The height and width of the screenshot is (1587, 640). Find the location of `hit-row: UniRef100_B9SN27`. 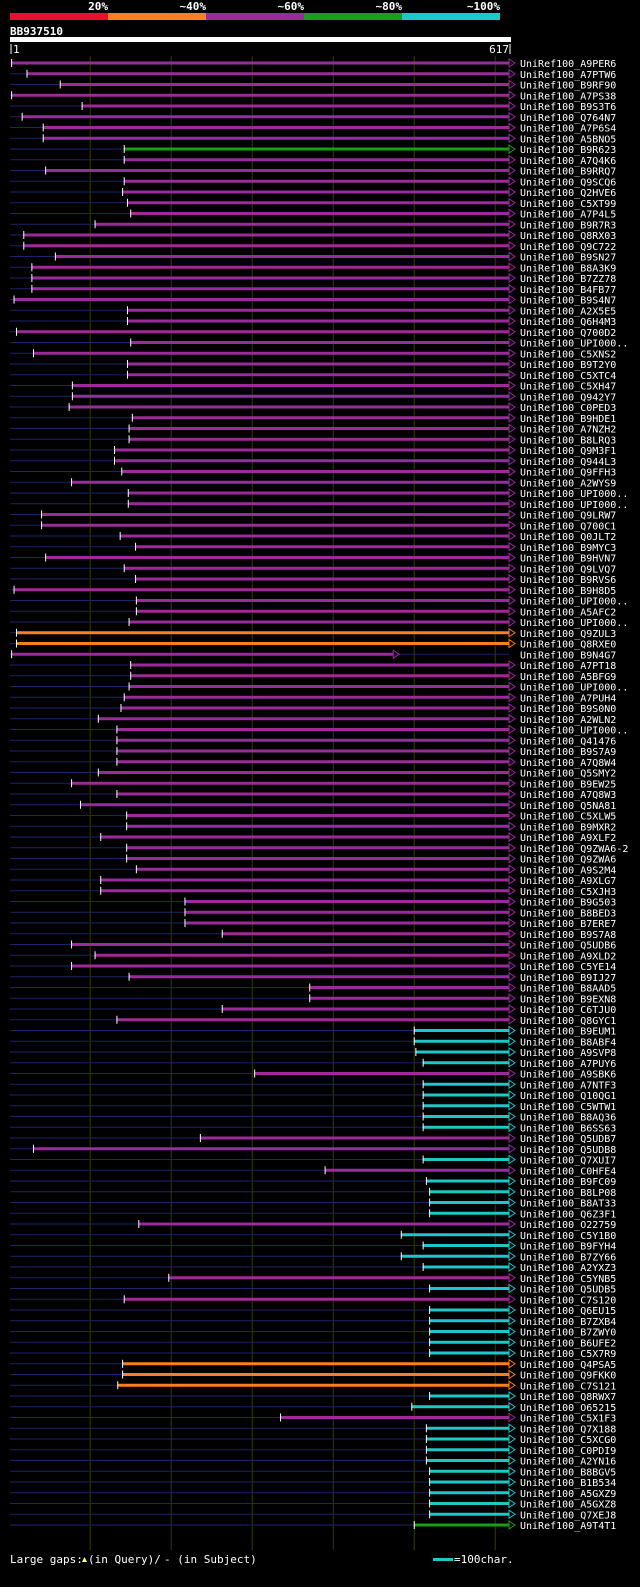

hit-row: UniRef100_B9SN27 is located at coordinates (313, 257).